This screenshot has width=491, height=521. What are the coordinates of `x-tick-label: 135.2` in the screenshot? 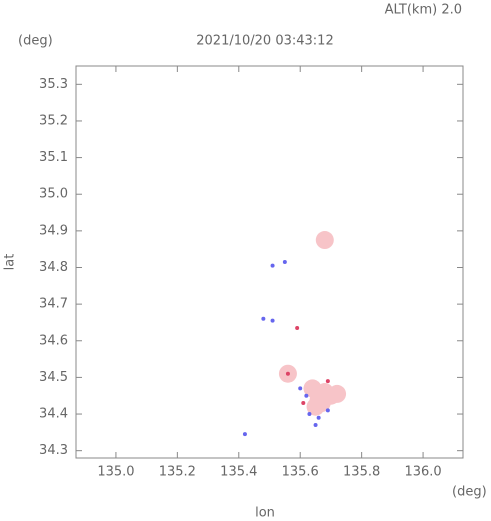 It's located at (177, 472).